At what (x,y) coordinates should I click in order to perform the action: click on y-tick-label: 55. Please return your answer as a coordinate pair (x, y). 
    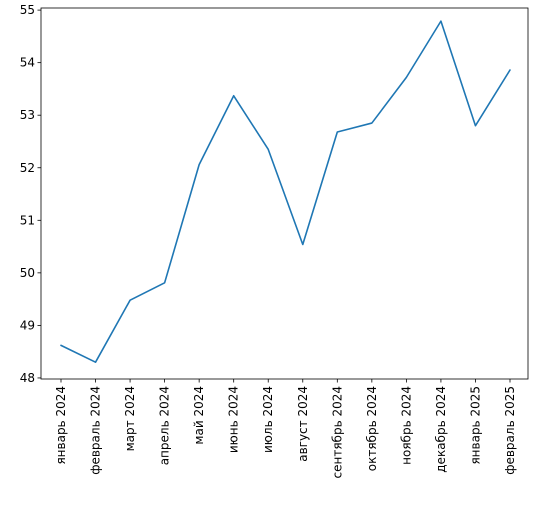
    Looking at the image, I should click on (27, 10).